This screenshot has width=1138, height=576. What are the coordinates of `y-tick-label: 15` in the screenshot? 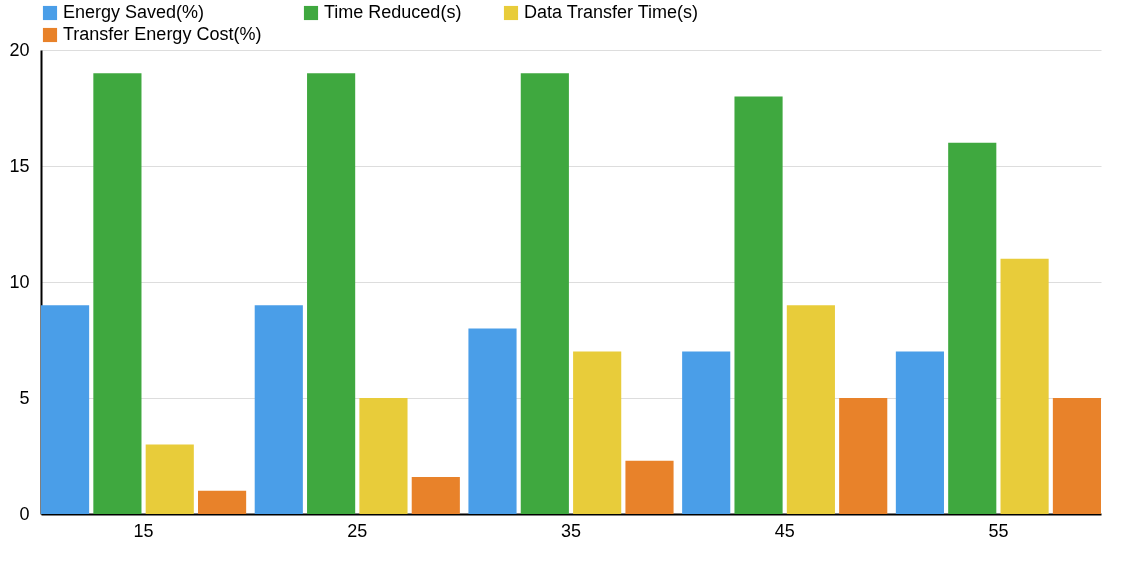 It's located at (19, 165).